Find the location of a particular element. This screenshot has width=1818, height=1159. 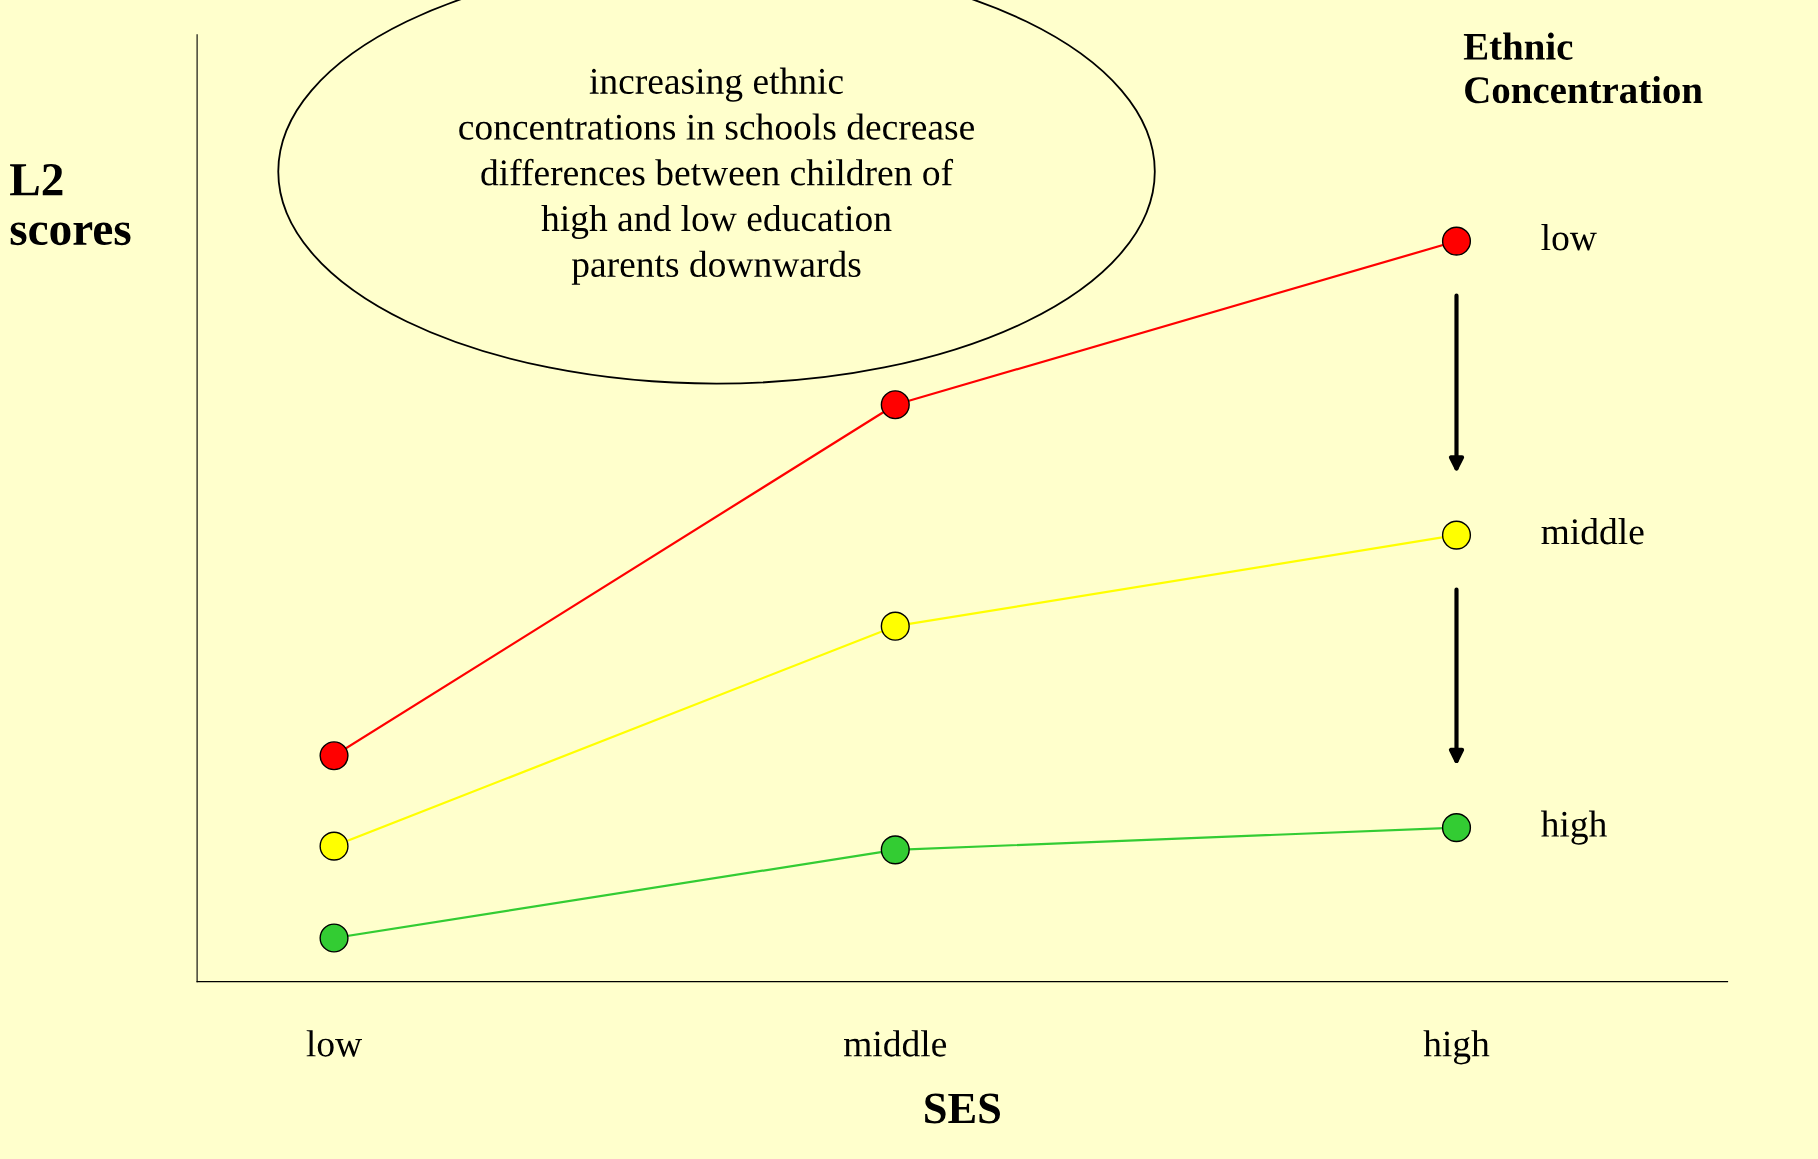

annotation: increasing ethnic concentrations in schools decrease differences between children of high and low education parents downwards is located at coordinates (716, 176).